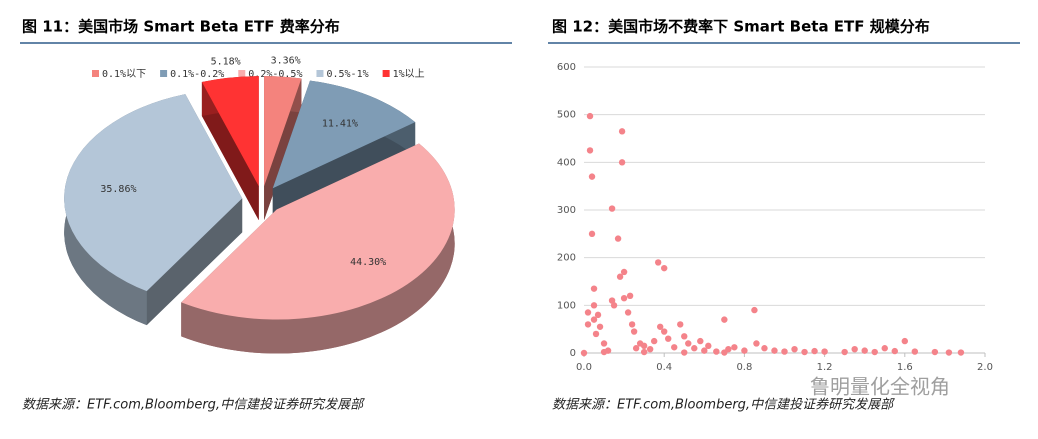 Image resolution: width=1038 pixels, height=439 pixels. Describe the element at coordinates (880, 387) in the screenshot. I see `watermark: 鲁明量化全视角` at that location.